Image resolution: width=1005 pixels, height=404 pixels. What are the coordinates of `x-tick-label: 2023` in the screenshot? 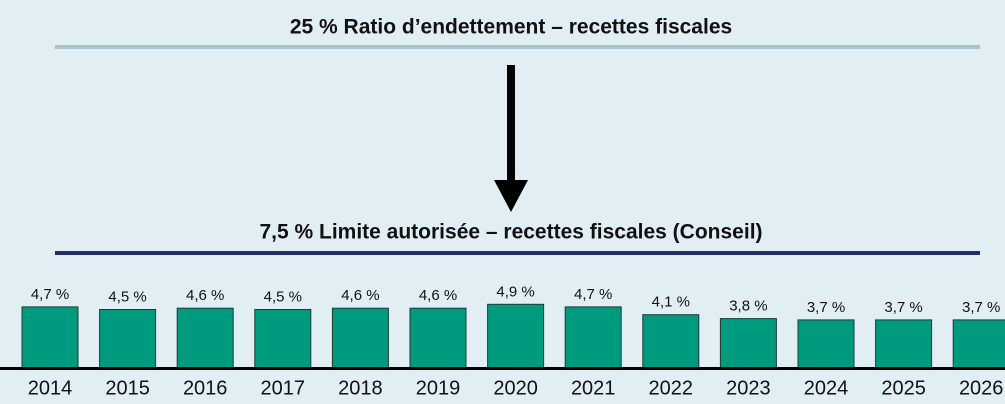 It's located at (748, 388).